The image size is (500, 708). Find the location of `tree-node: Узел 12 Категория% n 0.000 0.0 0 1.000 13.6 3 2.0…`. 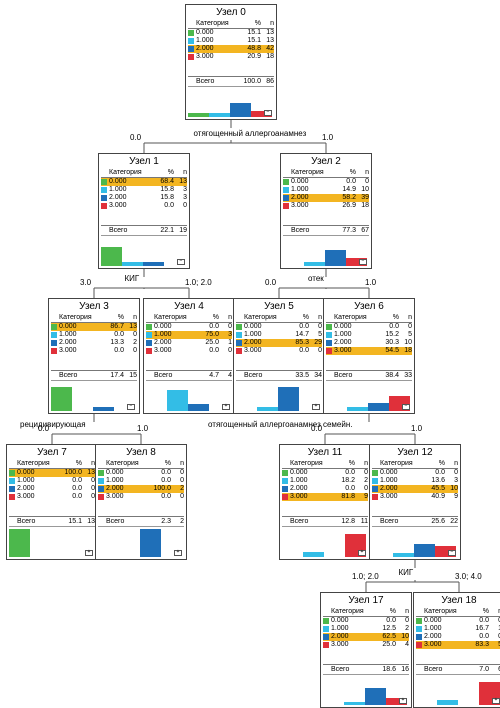

tree-node: Узел 12 Категория% n 0.000 0.0 0 1.000 13.6 3 2.0… is located at coordinates (415, 502).